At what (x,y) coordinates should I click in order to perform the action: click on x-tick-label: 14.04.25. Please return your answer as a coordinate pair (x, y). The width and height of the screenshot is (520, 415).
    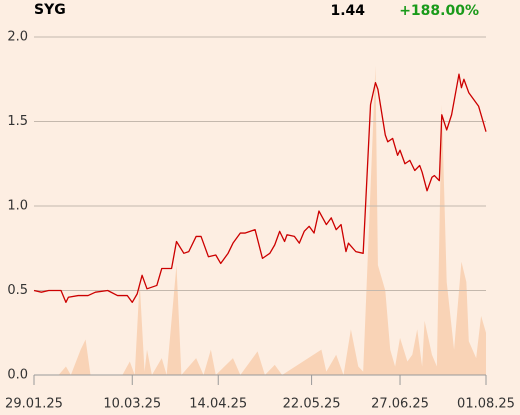
    Looking at the image, I should click on (218, 404).